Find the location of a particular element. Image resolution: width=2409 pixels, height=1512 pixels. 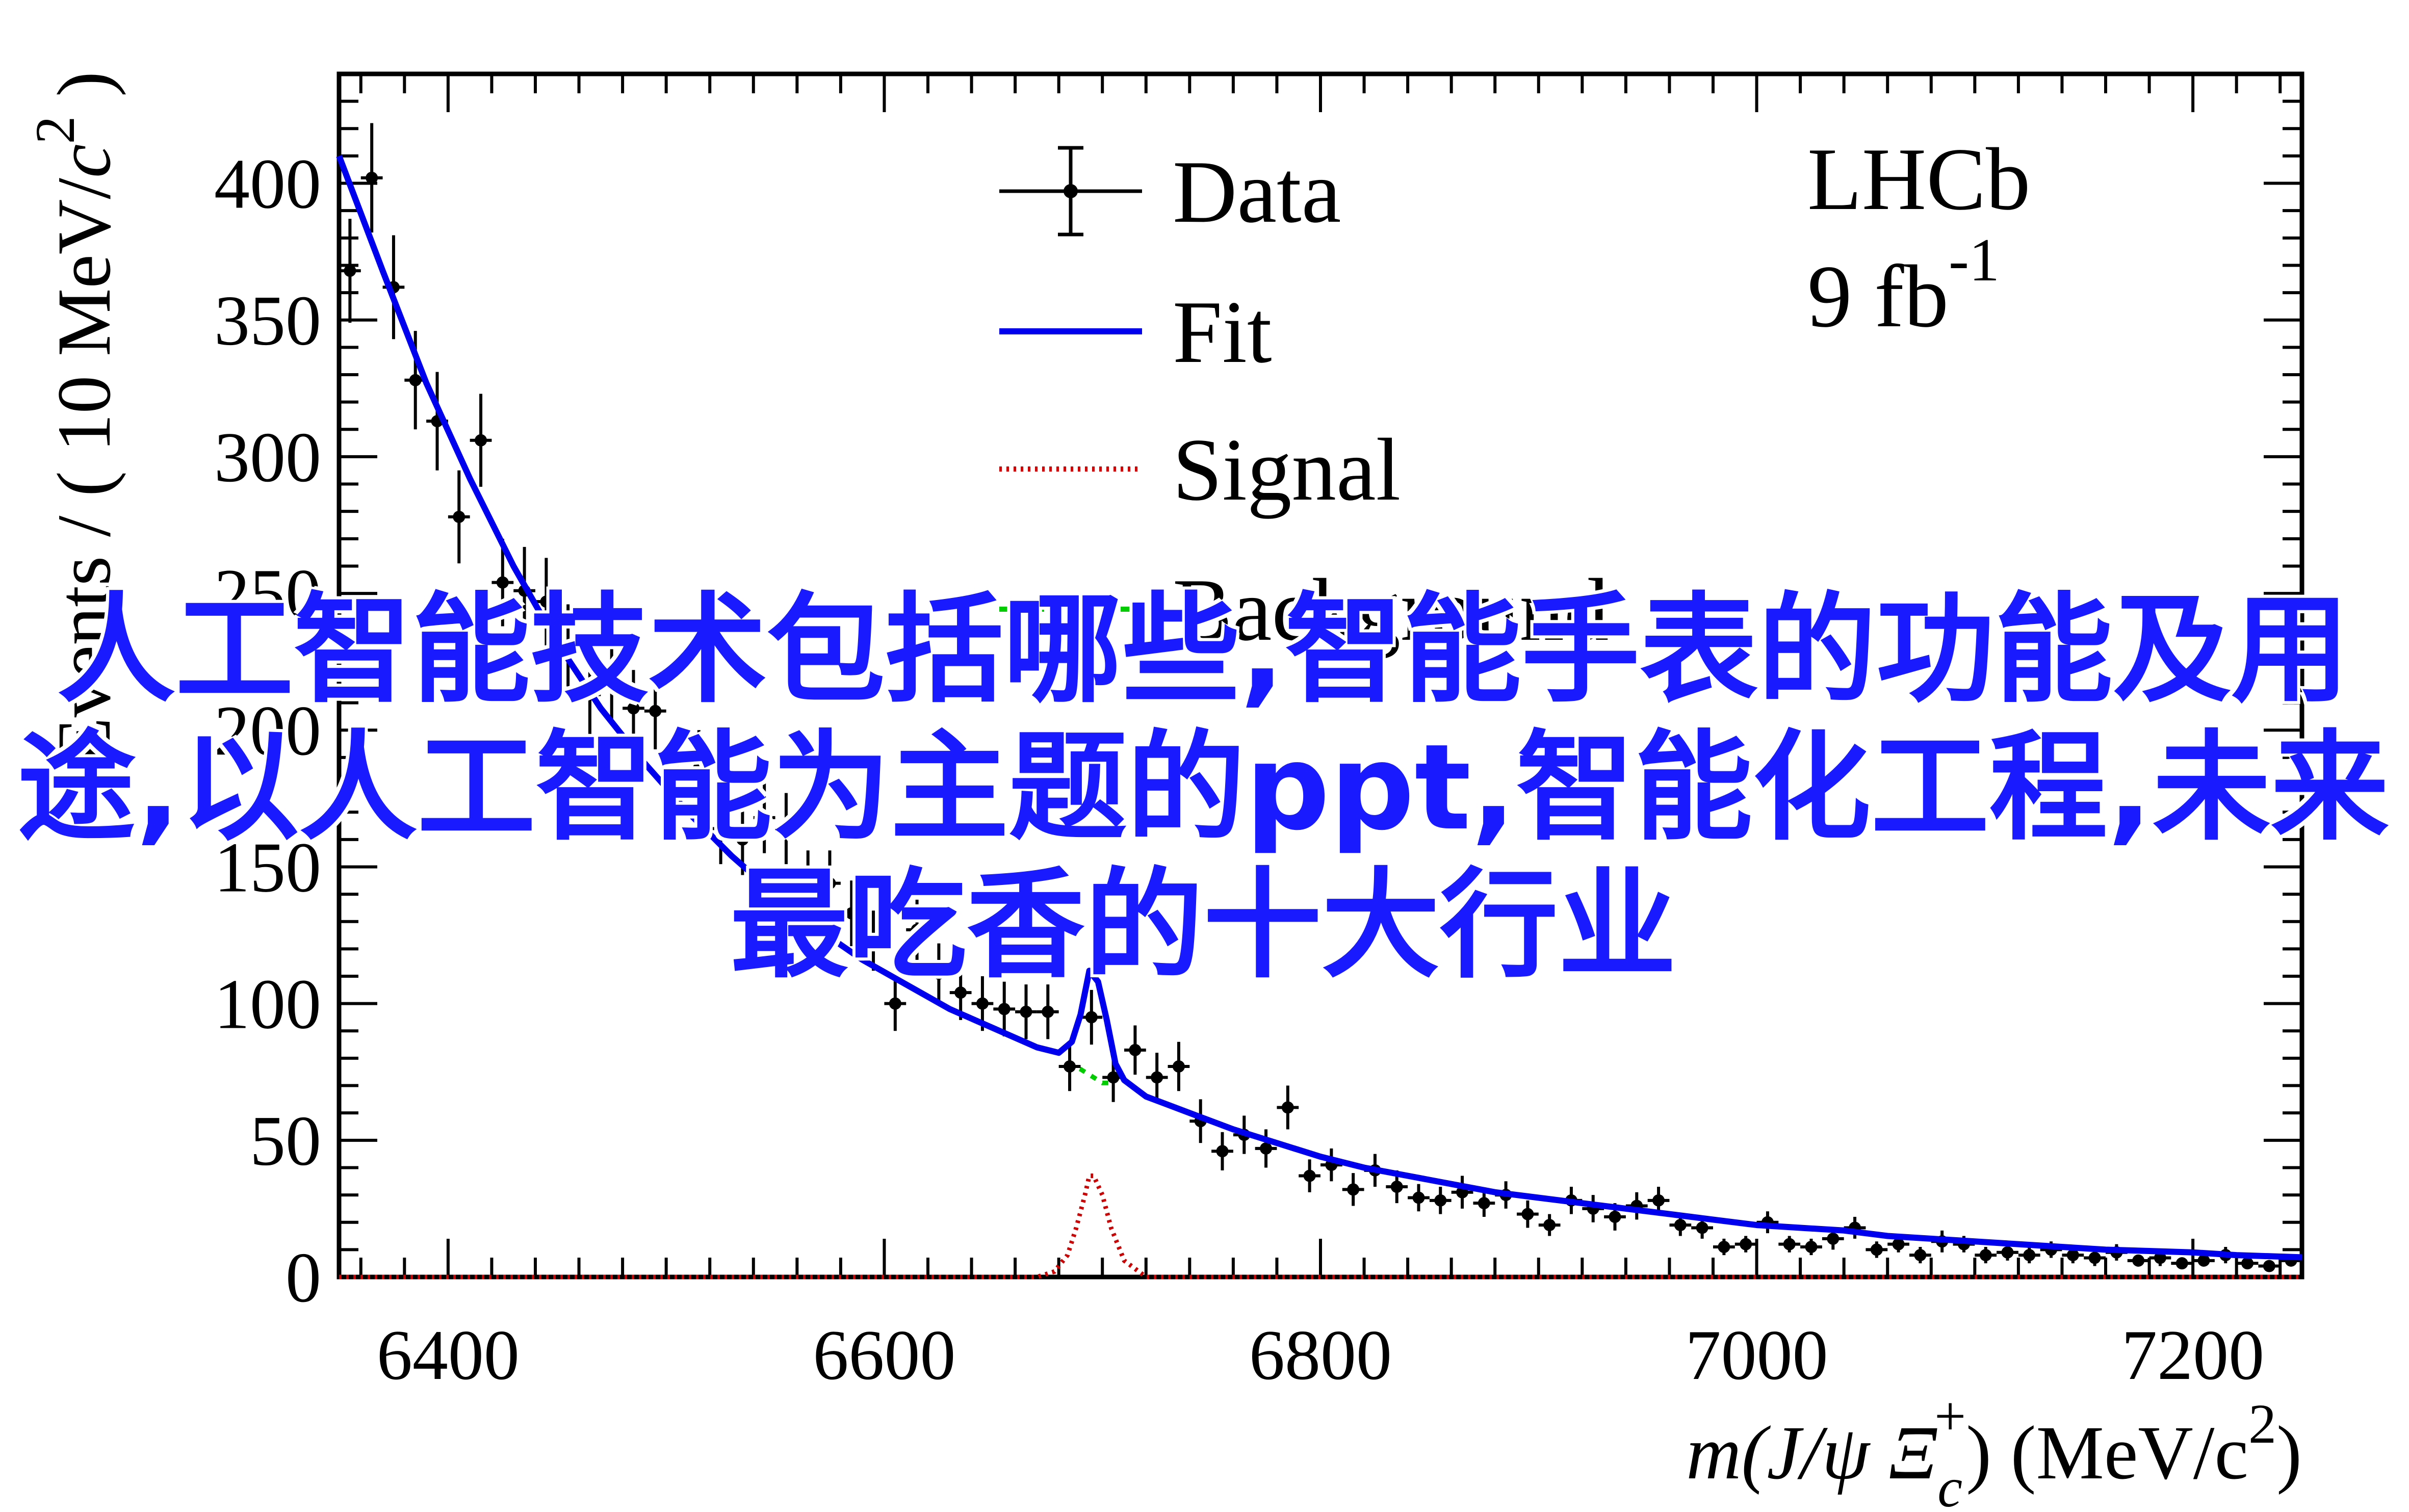

x-axis-title-sub: c is located at coordinates (1950, 1484).